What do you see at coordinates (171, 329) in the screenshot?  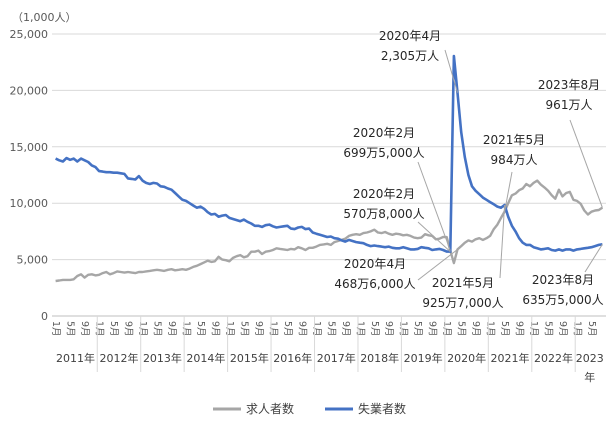 I see `x-tick-label-2-2: 9月` at bounding box center [171, 329].